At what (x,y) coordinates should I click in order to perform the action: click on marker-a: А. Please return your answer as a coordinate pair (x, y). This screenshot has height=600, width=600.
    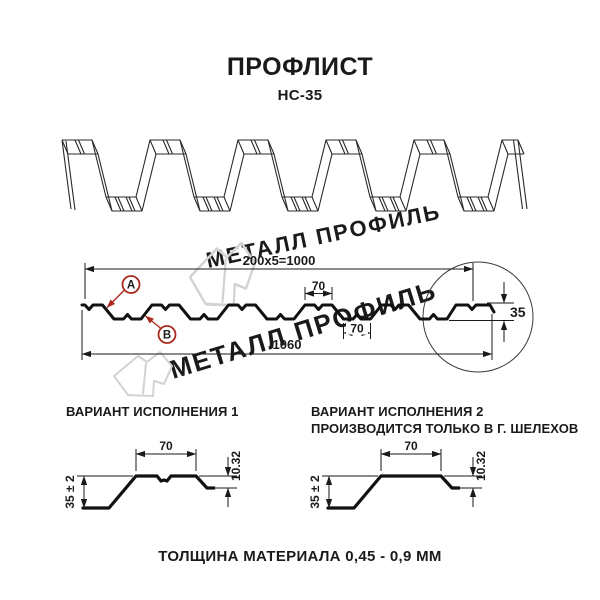
    Looking at the image, I should click on (123, 291).